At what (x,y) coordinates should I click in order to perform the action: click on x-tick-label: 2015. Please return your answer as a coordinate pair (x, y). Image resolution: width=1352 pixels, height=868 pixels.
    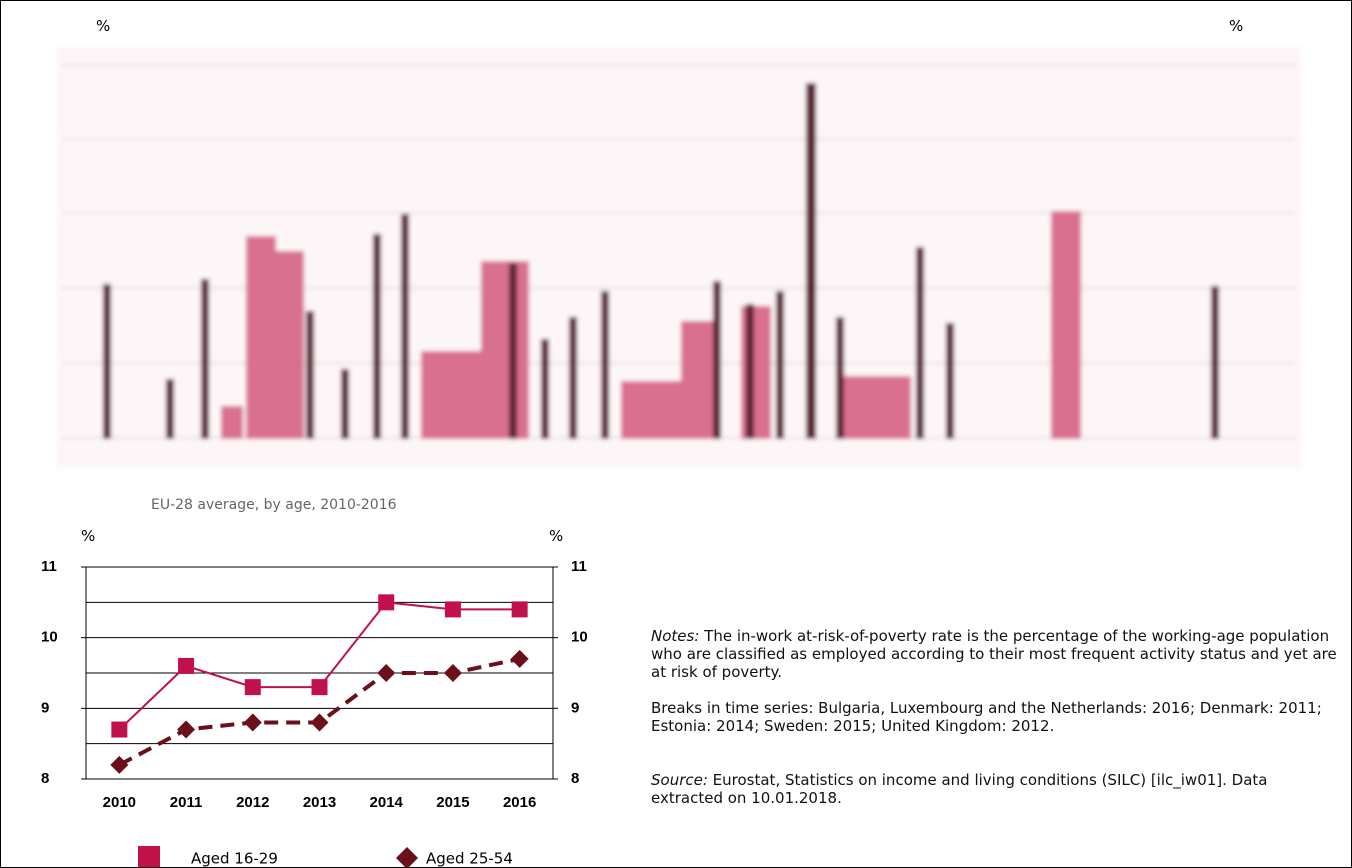
    Looking at the image, I should click on (452, 802).